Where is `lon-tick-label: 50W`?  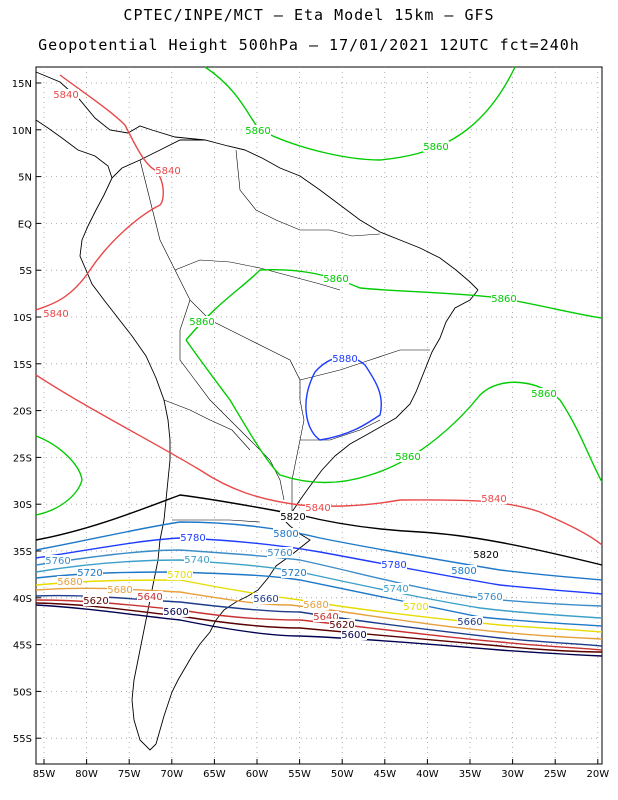
lon-tick-label: 50W is located at coordinates (342, 774).